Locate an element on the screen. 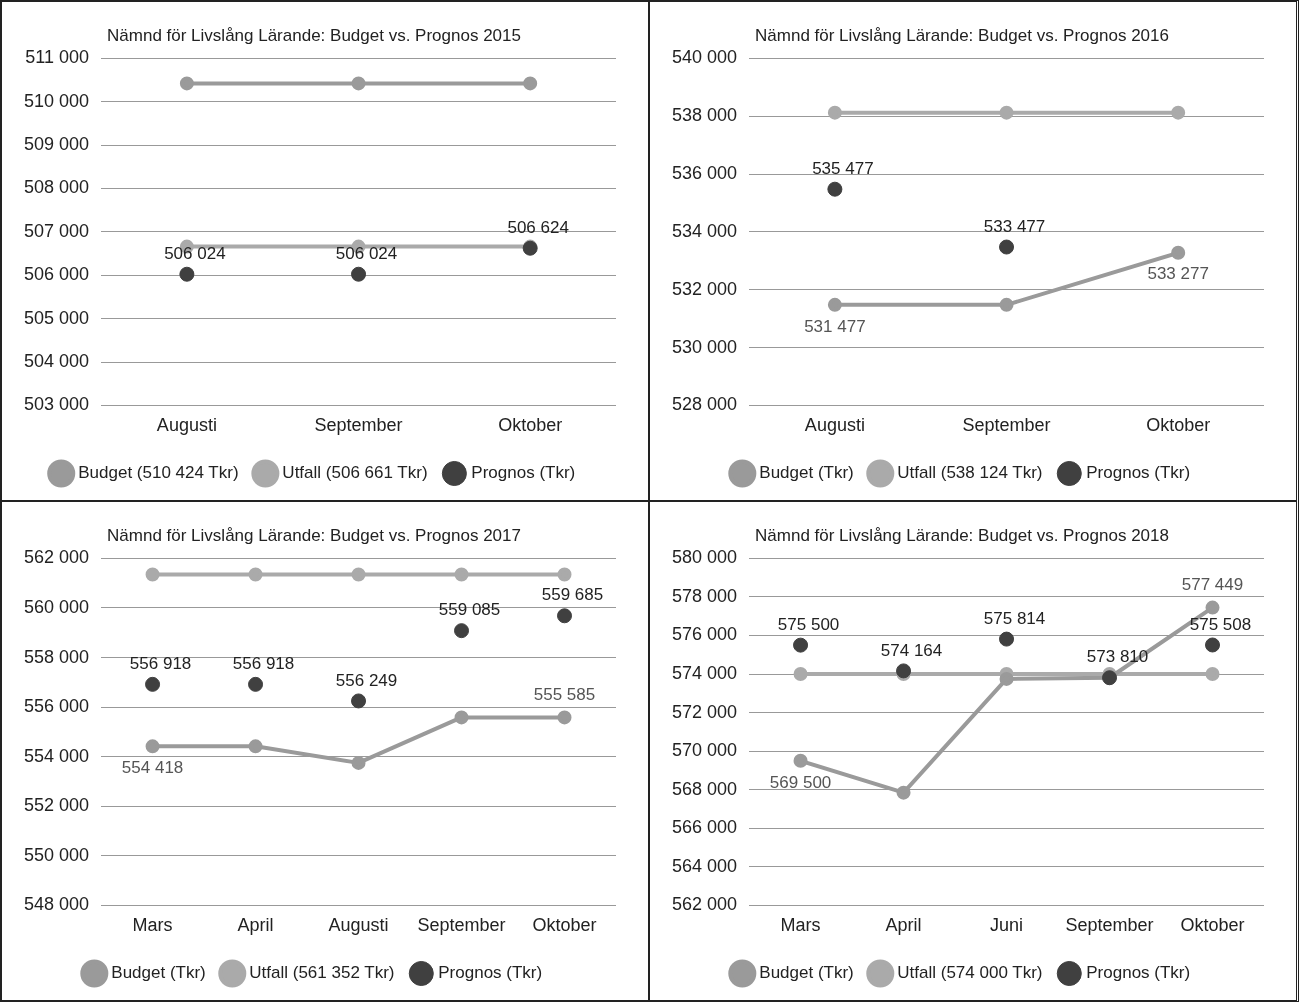 This screenshot has height=1007, width=1299. y-tick-label: 507 000 is located at coordinates (56, 230).